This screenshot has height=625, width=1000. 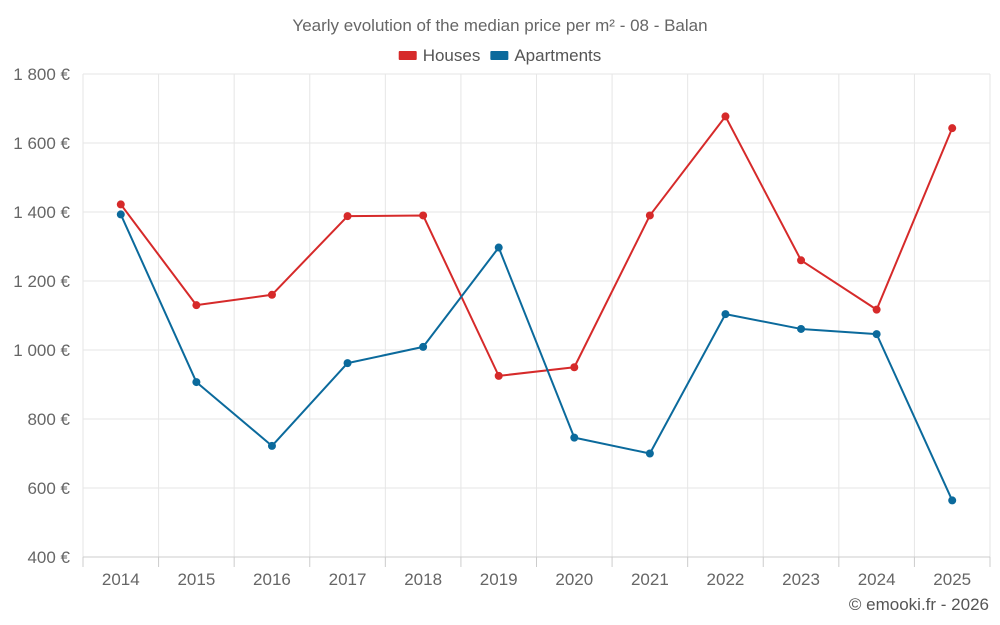 What do you see at coordinates (423, 579) in the screenshot?
I see `x-tick-label: 2018` at bounding box center [423, 579].